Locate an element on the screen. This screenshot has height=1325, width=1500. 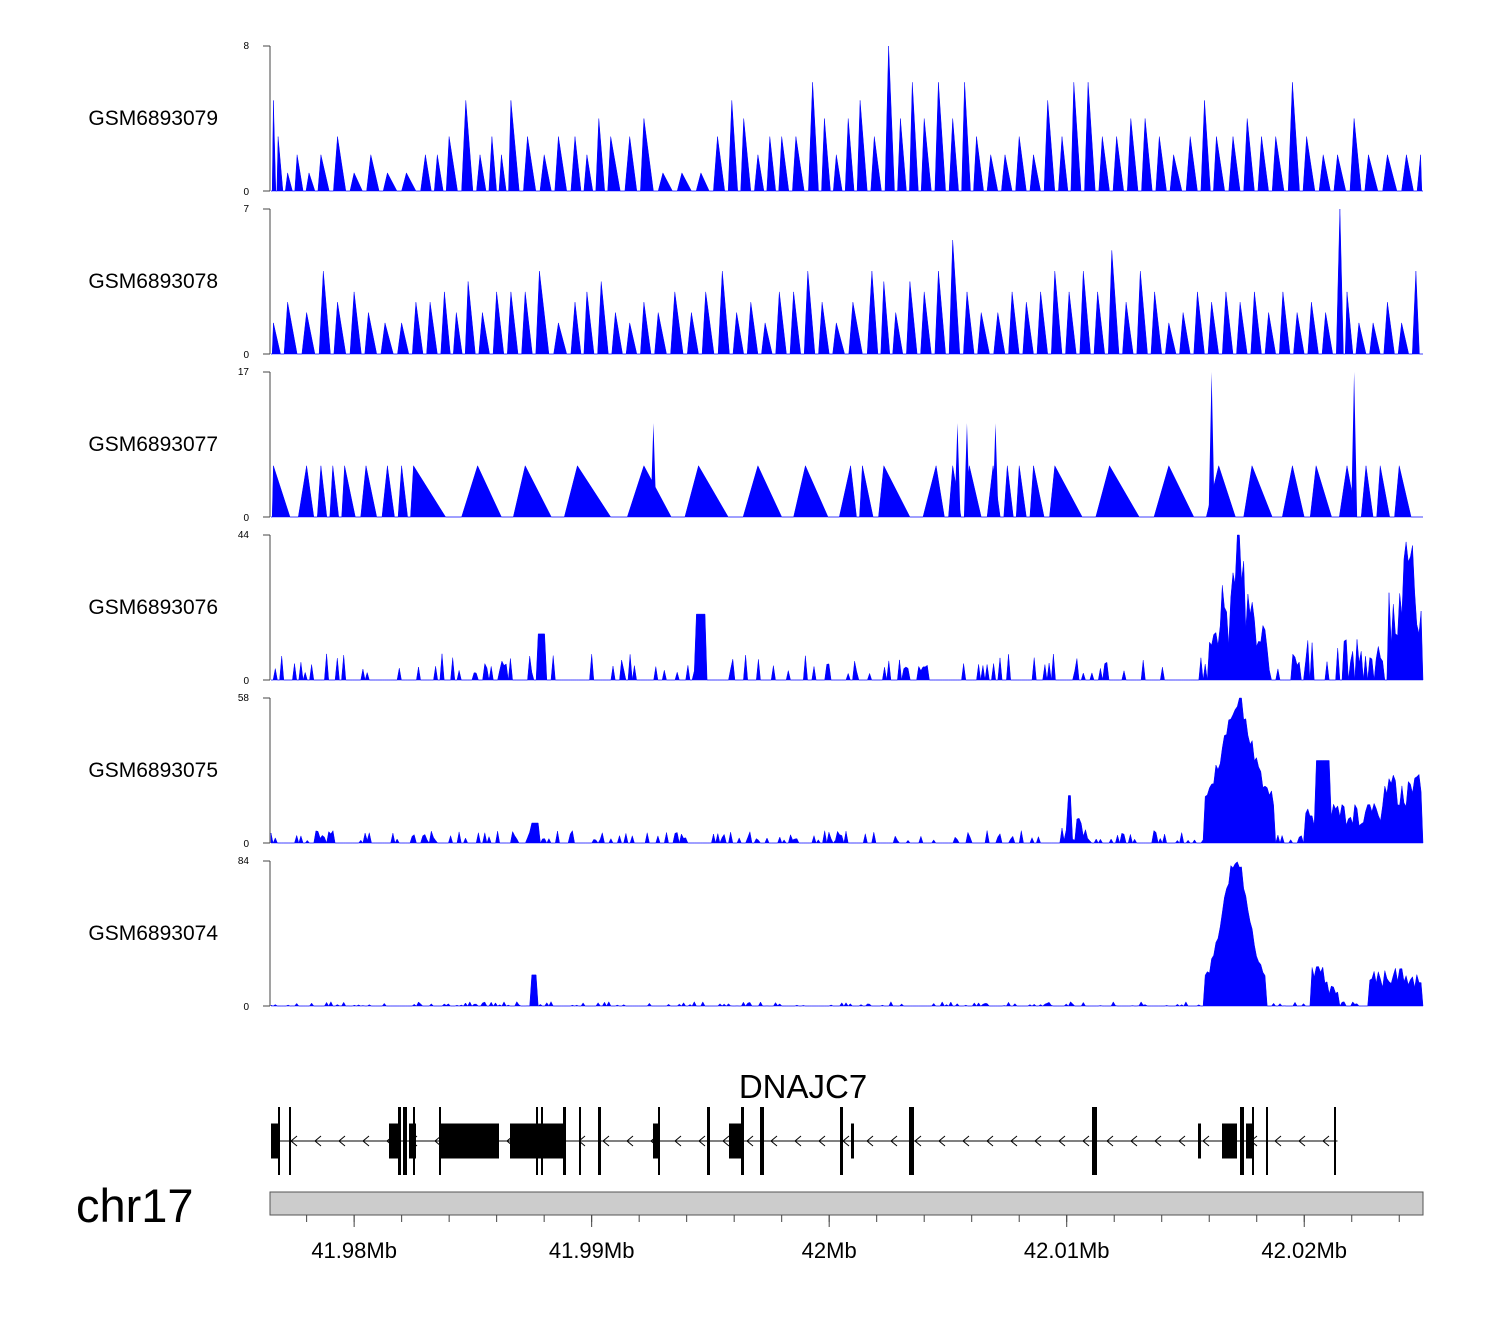
chromosome-label: chr17 is located at coordinates (135, 1205).